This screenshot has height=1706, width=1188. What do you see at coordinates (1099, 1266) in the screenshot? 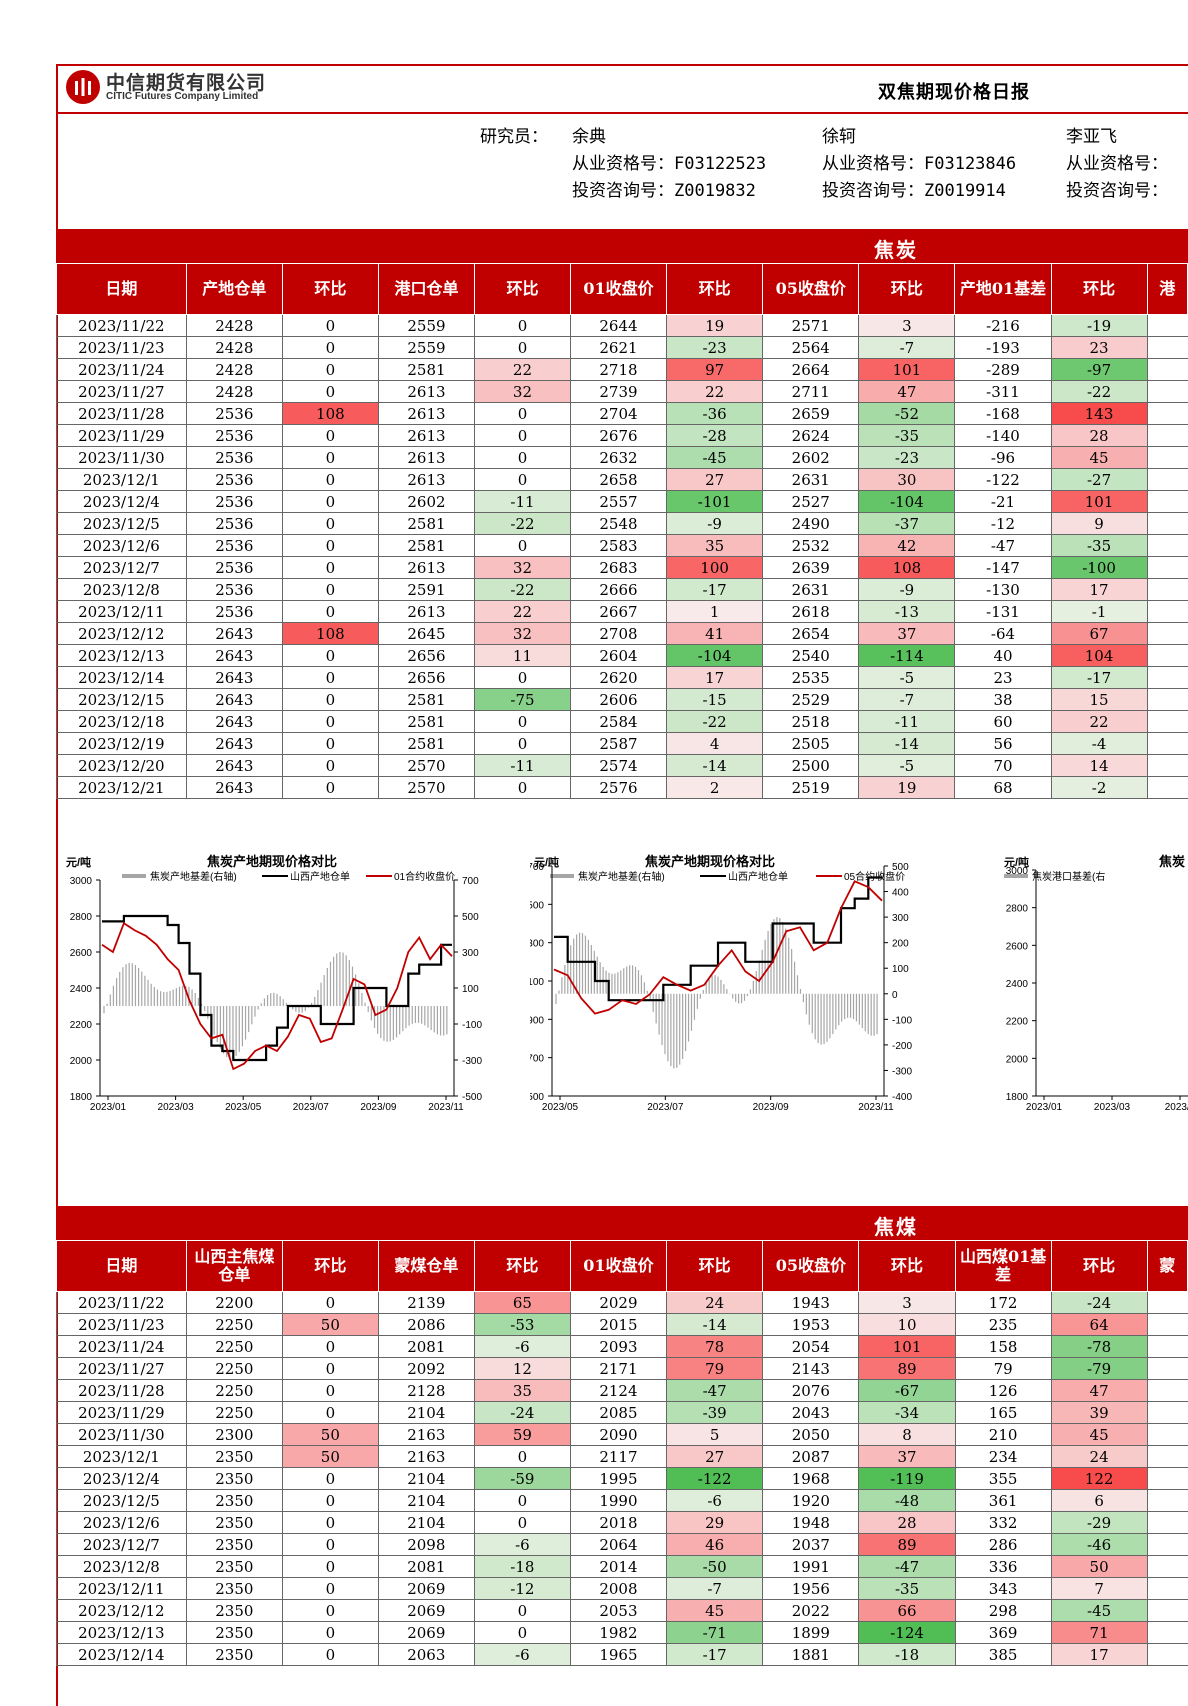
I see `coal-header-cell: 环比` at bounding box center [1099, 1266].